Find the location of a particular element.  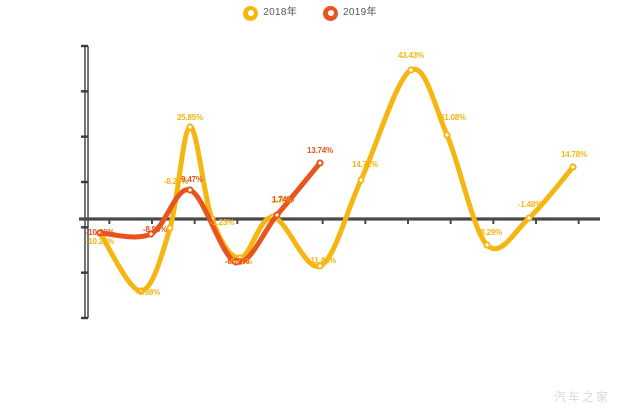

data-label: 14.71% is located at coordinates (365, 164).